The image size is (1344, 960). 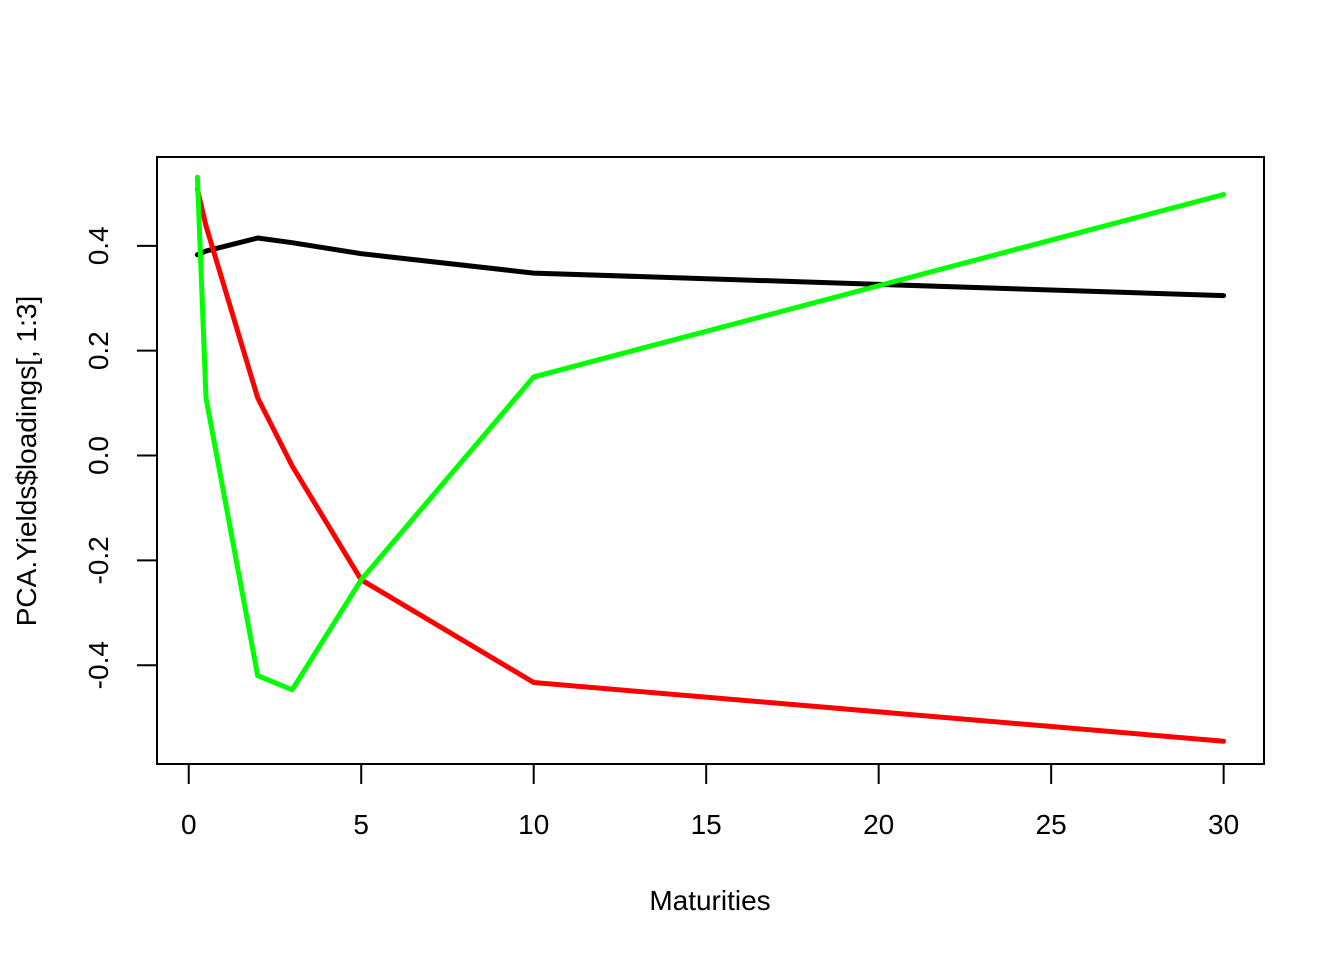 I want to click on x-tick-label: 30, so click(x=1223, y=824).